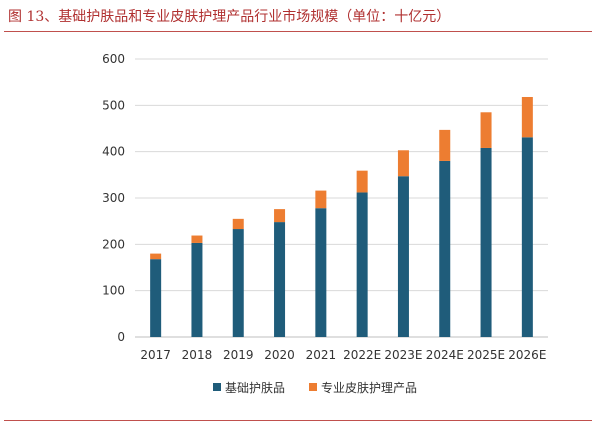 The height and width of the screenshot is (430, 597). What do you see at coordinates (197, 355) in the screenshot?
I see `x-tick-label: 2018` at bounding box center [197, 355].